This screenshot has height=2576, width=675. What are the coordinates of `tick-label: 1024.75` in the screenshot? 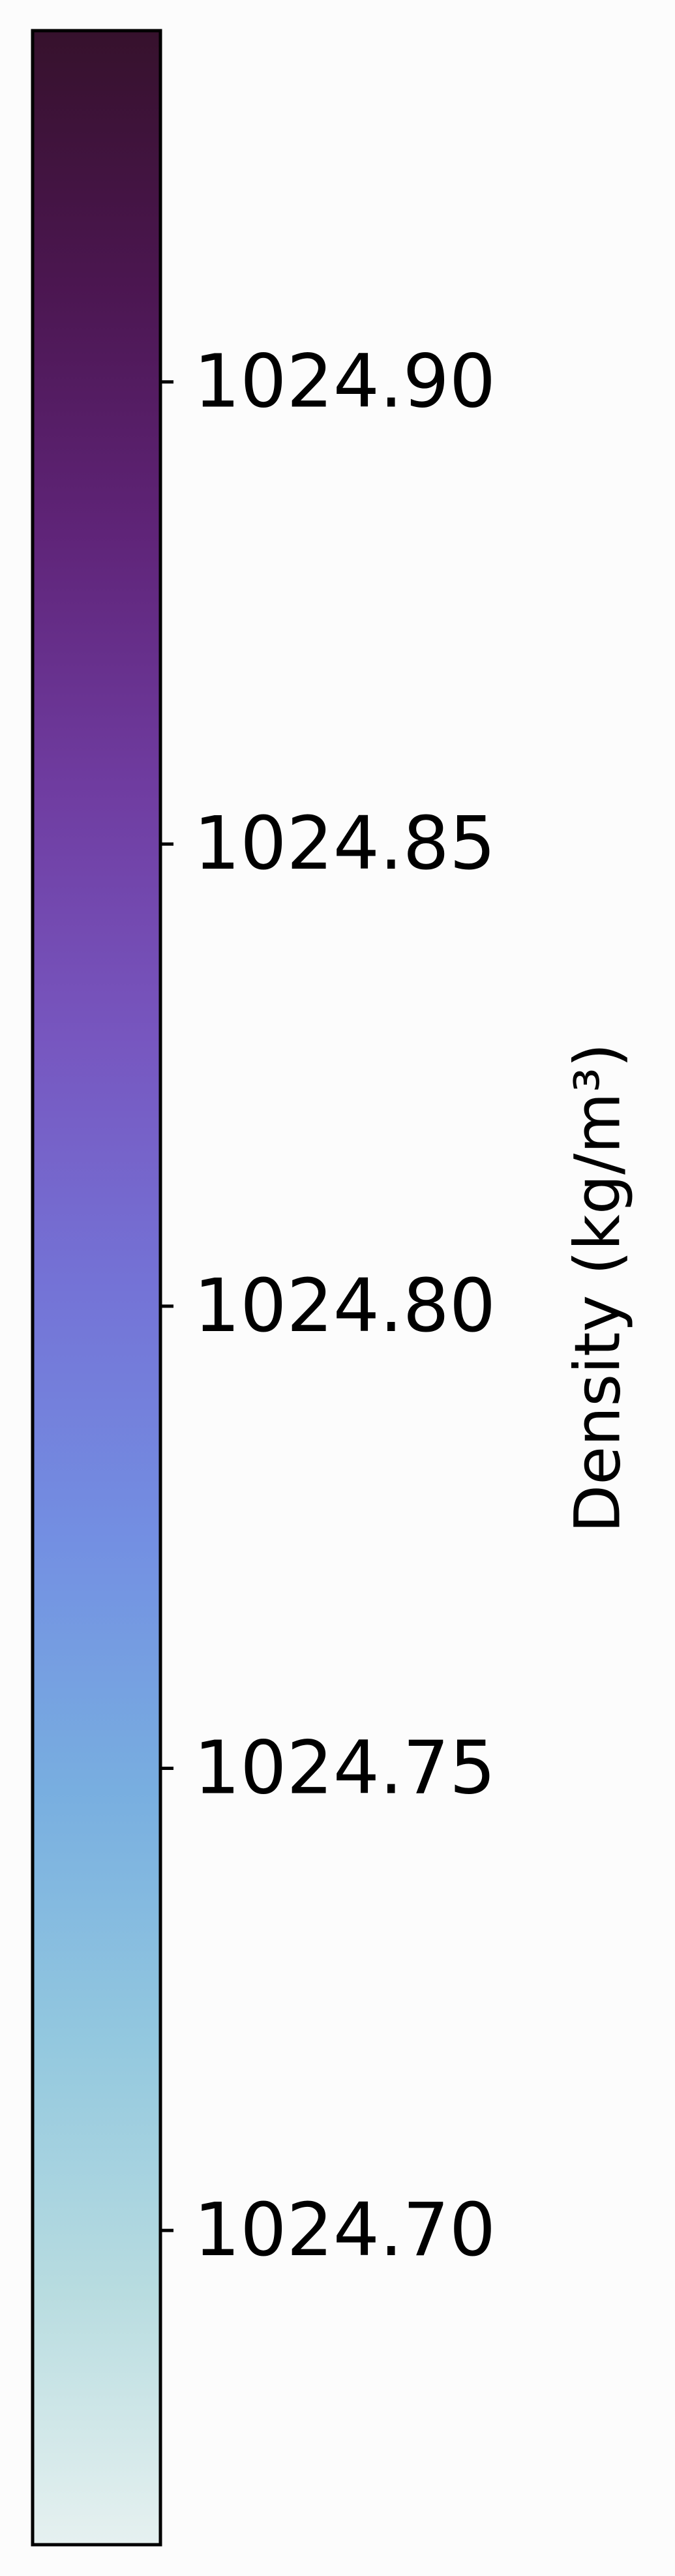 It's located at (345, 1768).